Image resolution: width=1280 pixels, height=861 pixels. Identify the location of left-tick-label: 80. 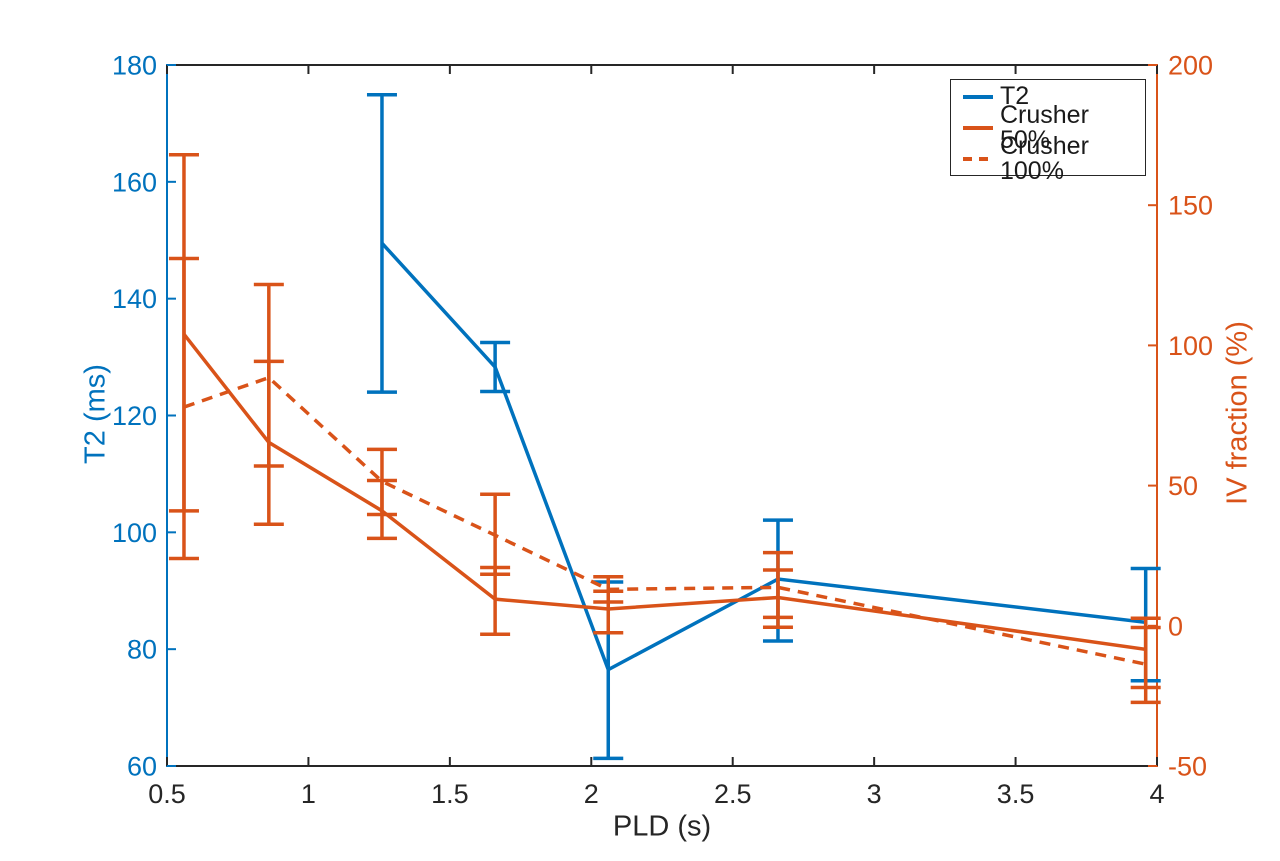
(142, 650).